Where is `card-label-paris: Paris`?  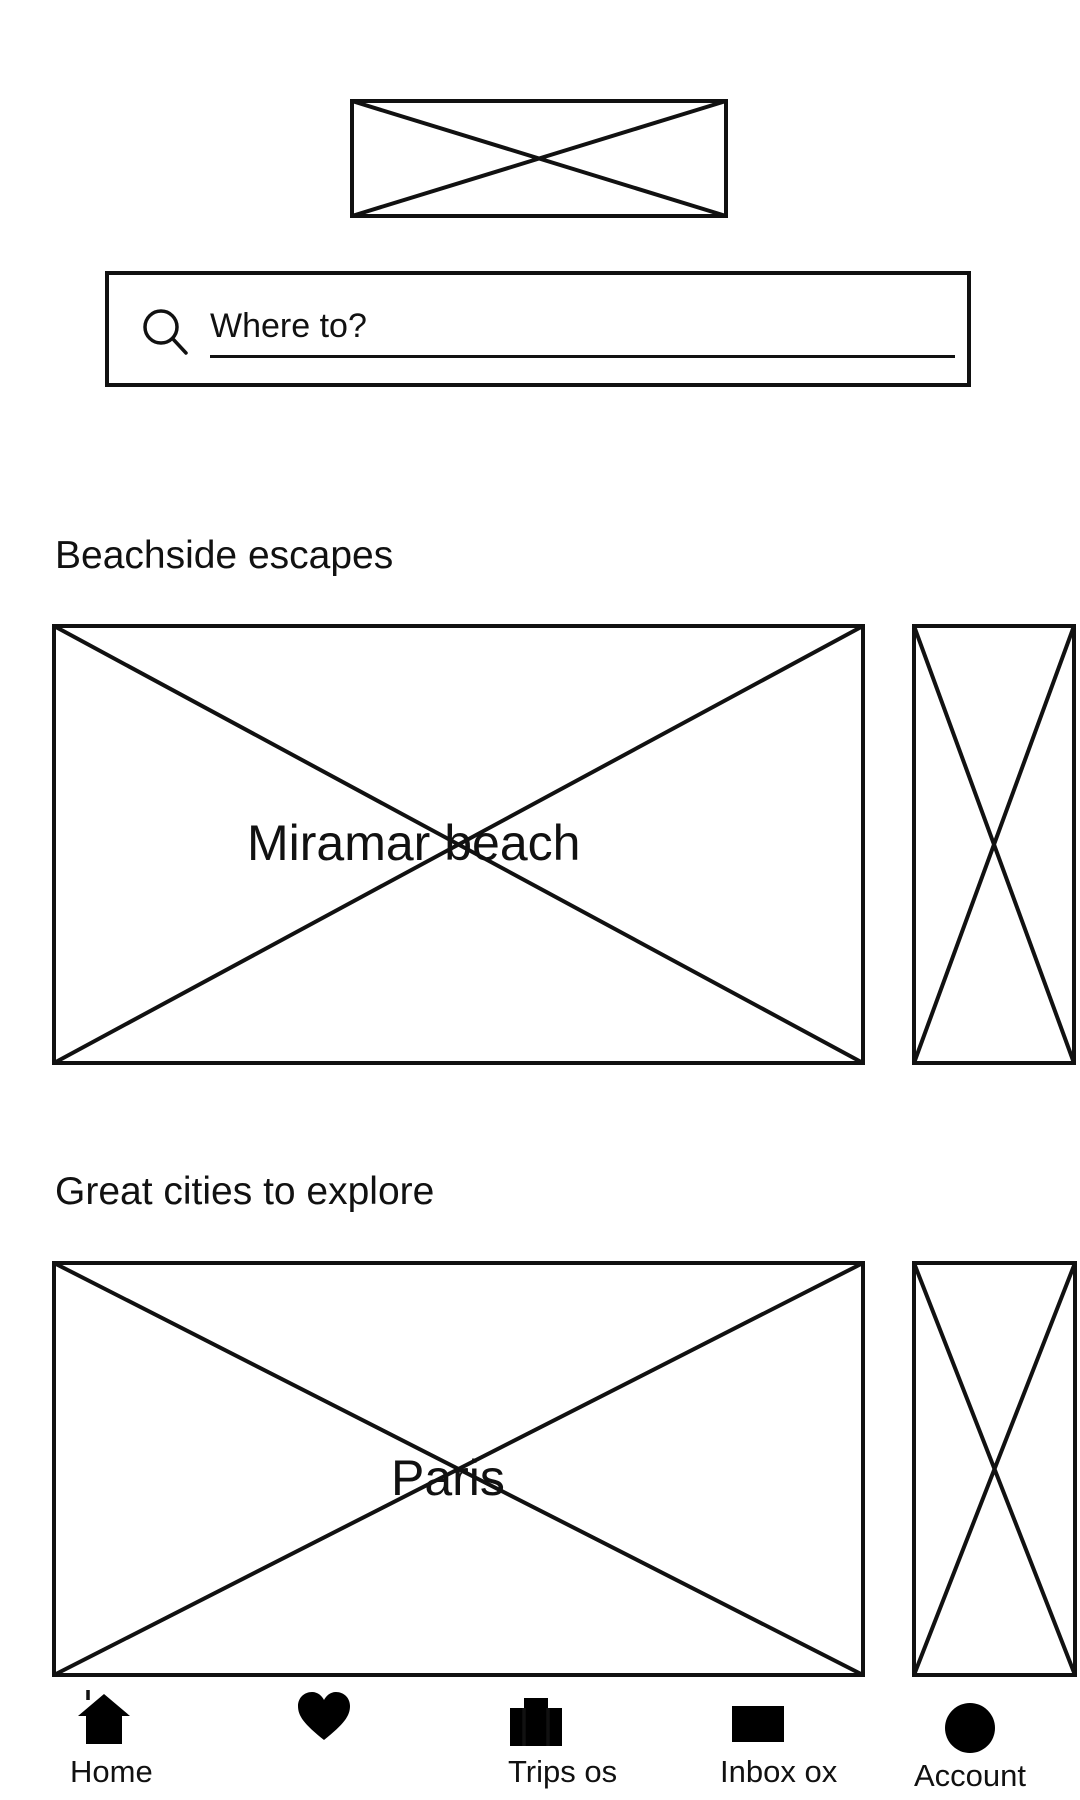
card-label-paris: Paris is located at coordinates (448, 1478).